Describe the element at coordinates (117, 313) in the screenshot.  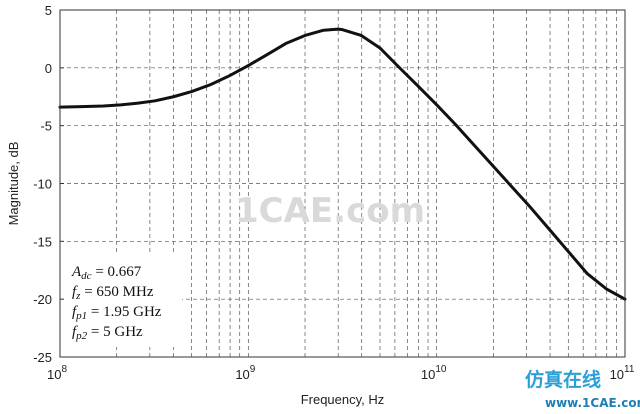
I see `annotation-line: fp1 = 1.95 GHz` at that location.